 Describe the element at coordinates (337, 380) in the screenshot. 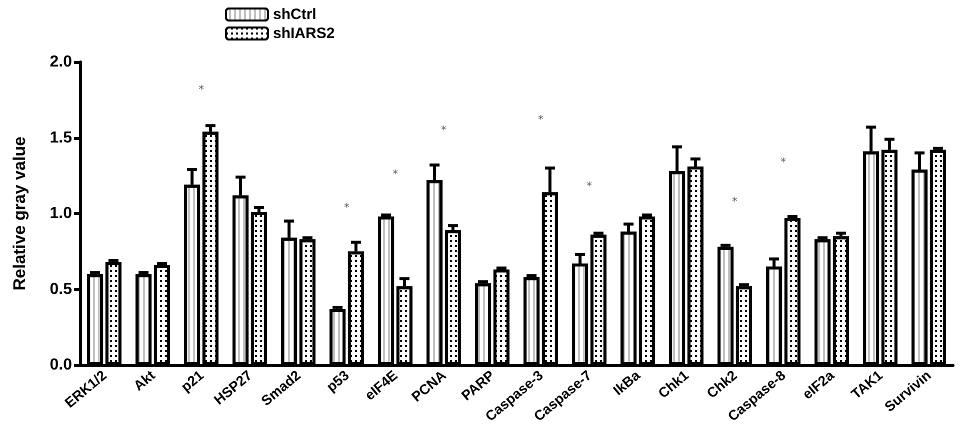

I see `x-tick-label: p53` at that location.